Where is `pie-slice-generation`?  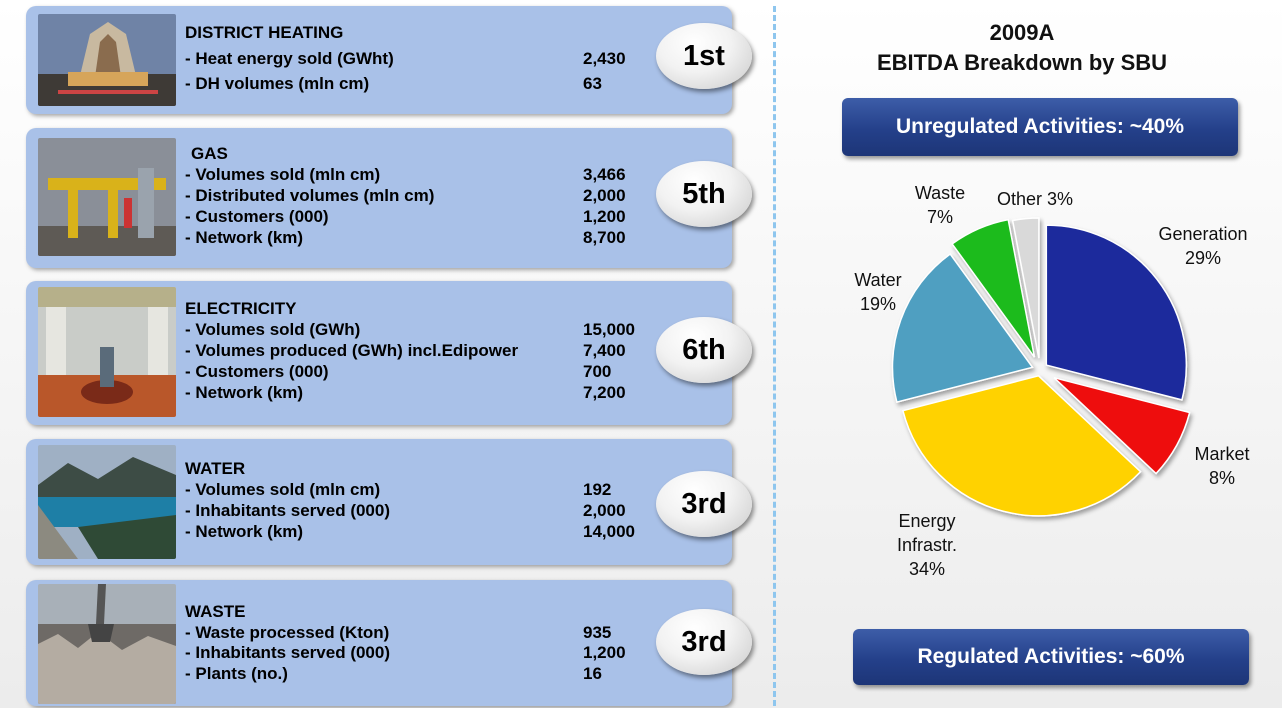
pie-slice-generation is located at coordinates (1116, 312).